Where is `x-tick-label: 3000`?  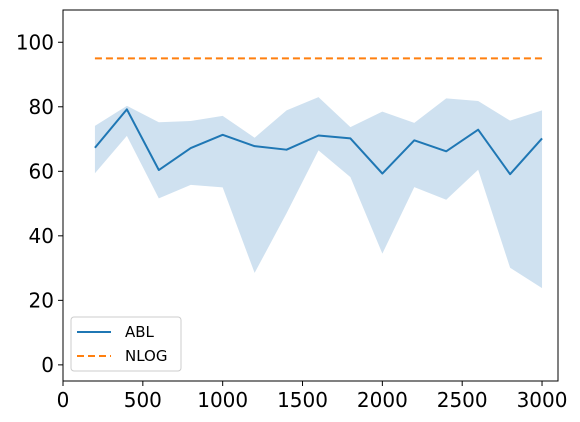 x-tick-label: 3000 is located at coordinates (542, 400).